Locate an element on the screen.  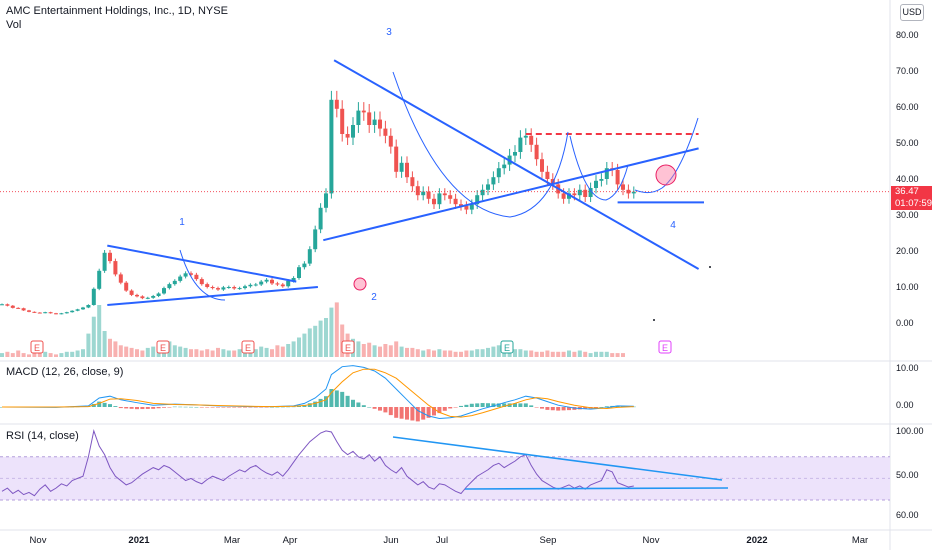
rsi-label: RSI (14, close) is located at coordinates (42, 436).